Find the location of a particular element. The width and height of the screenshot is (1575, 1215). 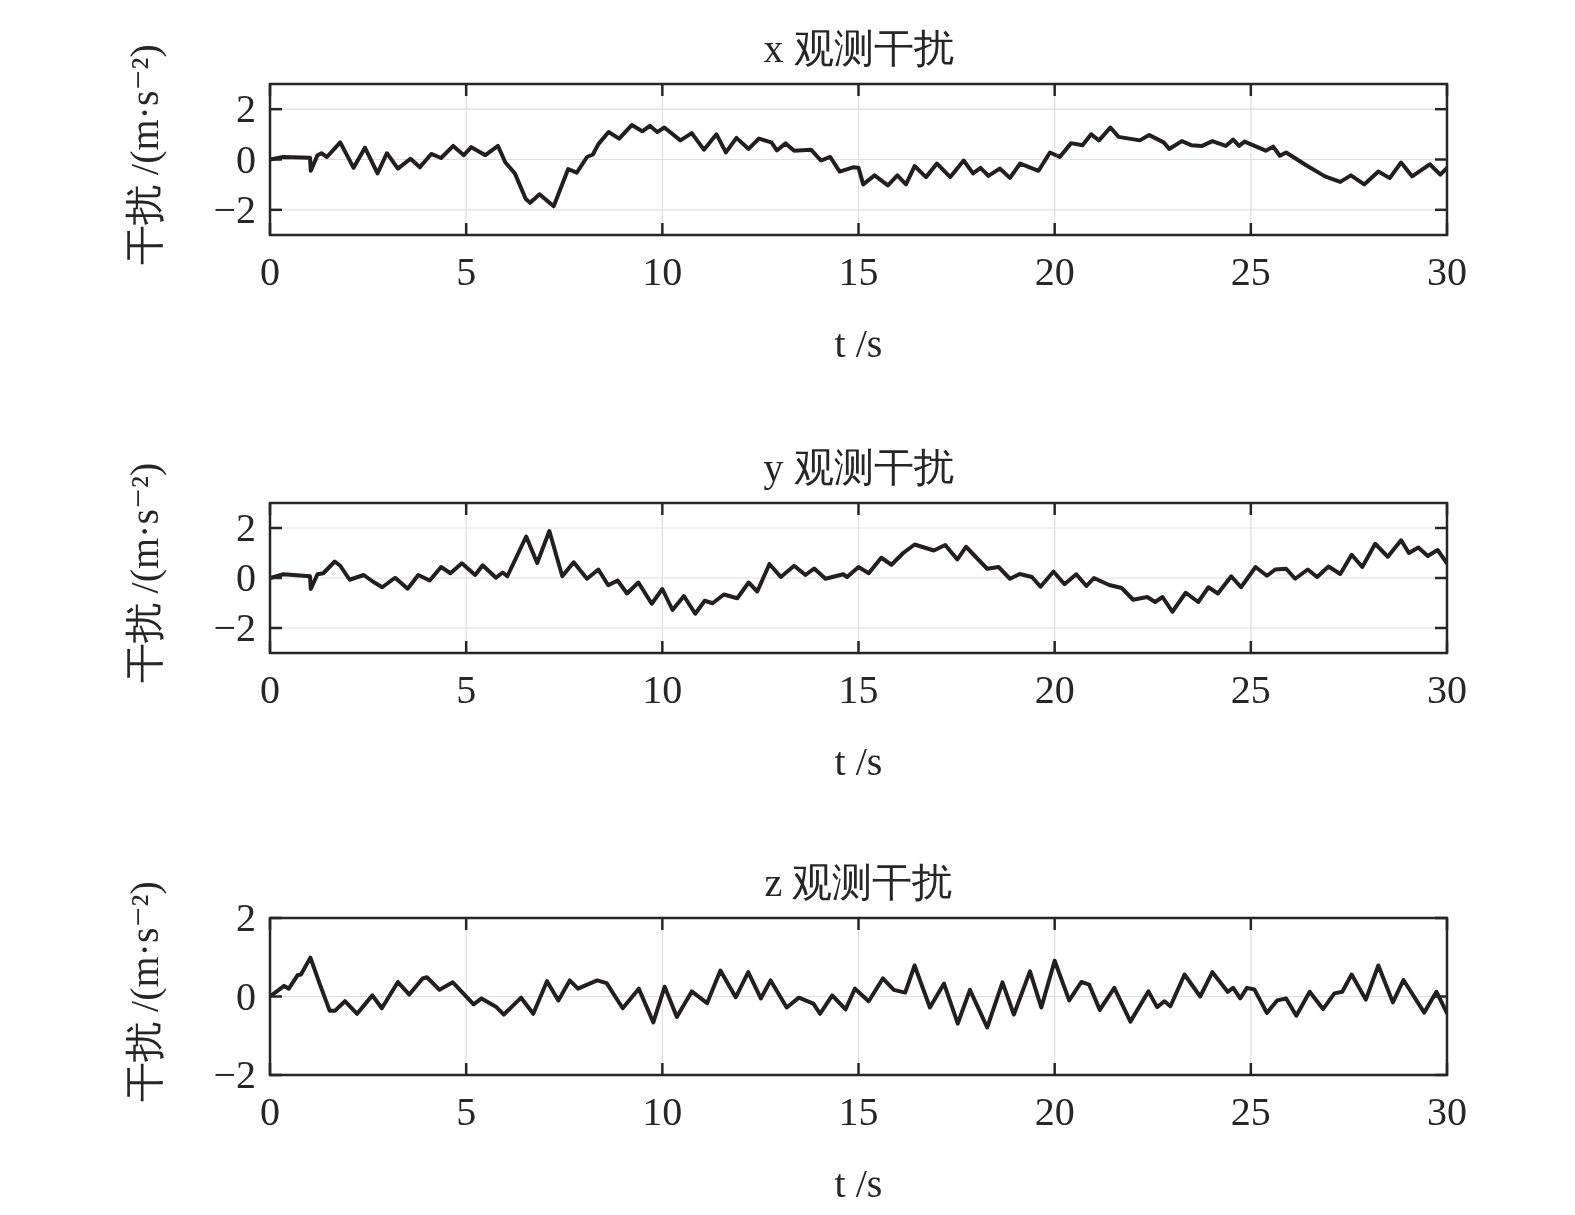

chart-title: y 观测干扰 is located at coordinates (858, 467).